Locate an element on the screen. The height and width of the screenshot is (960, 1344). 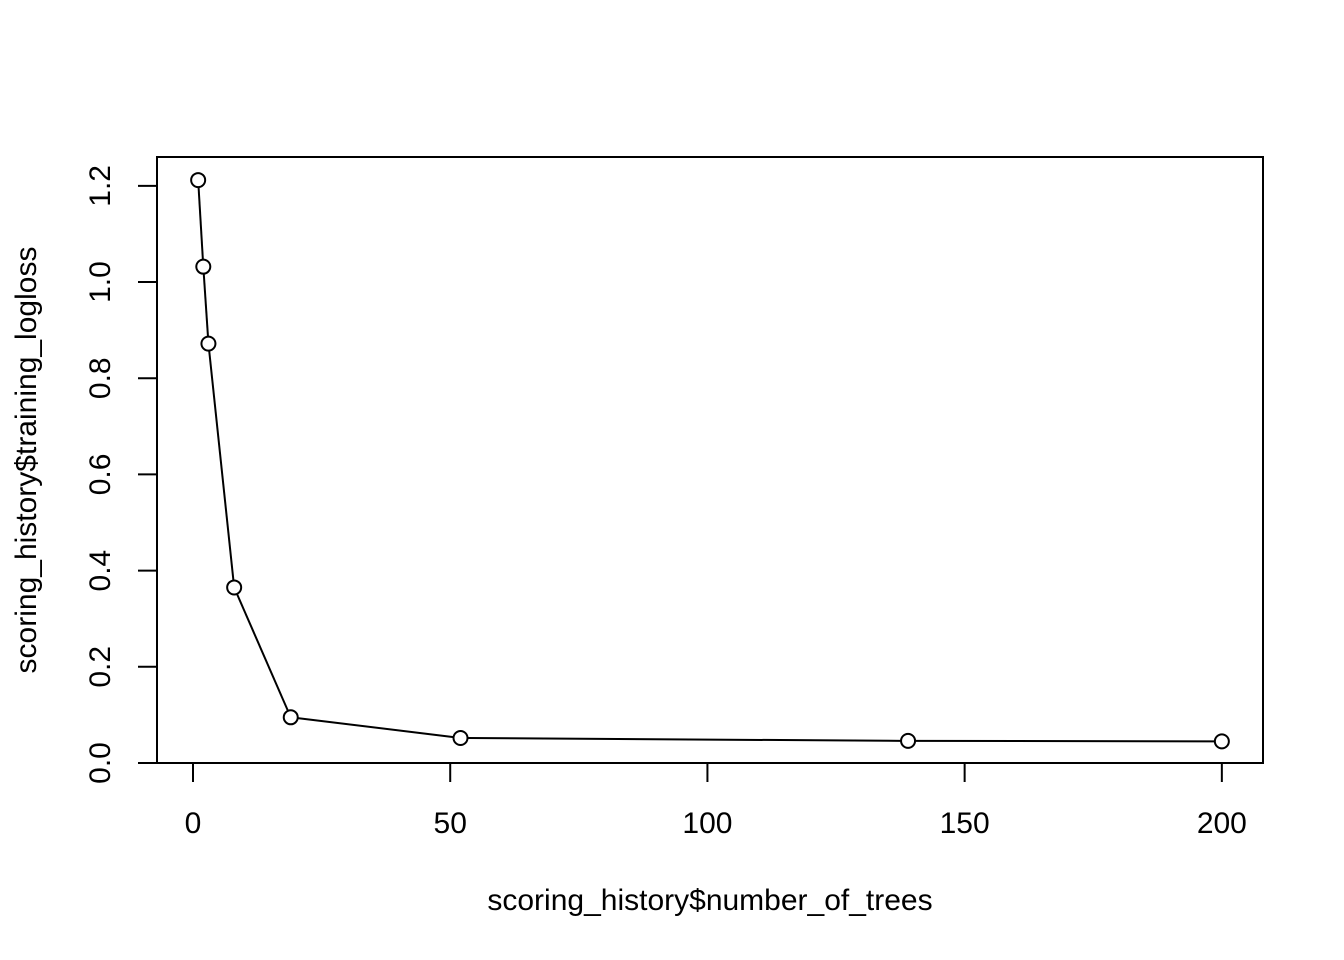
y-tick-label: 1.2 is located at coordinates (100, 186).